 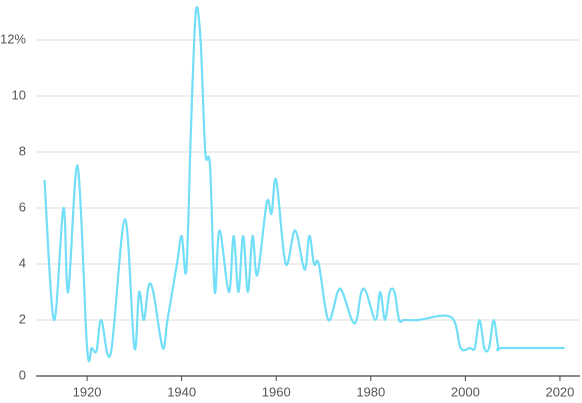 What do you see at coordinates (22, 150) in the screenshot?
I see `y-tick-label: 8` at bounding box center [22, 150].